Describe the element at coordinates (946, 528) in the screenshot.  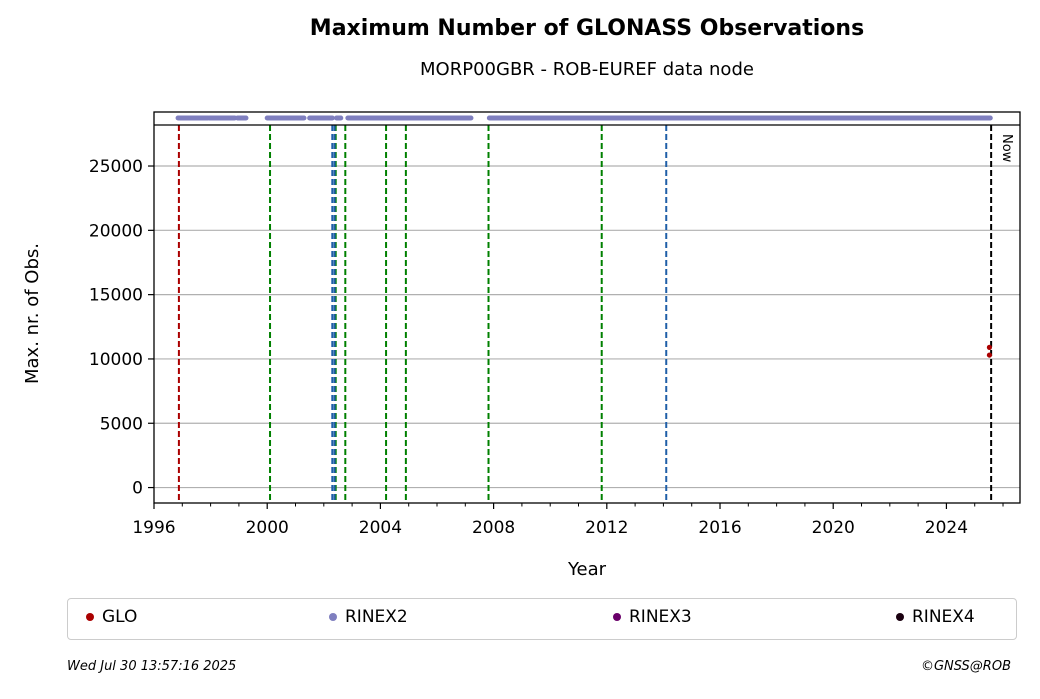
I see `x-tick-label: 2024` at that location.